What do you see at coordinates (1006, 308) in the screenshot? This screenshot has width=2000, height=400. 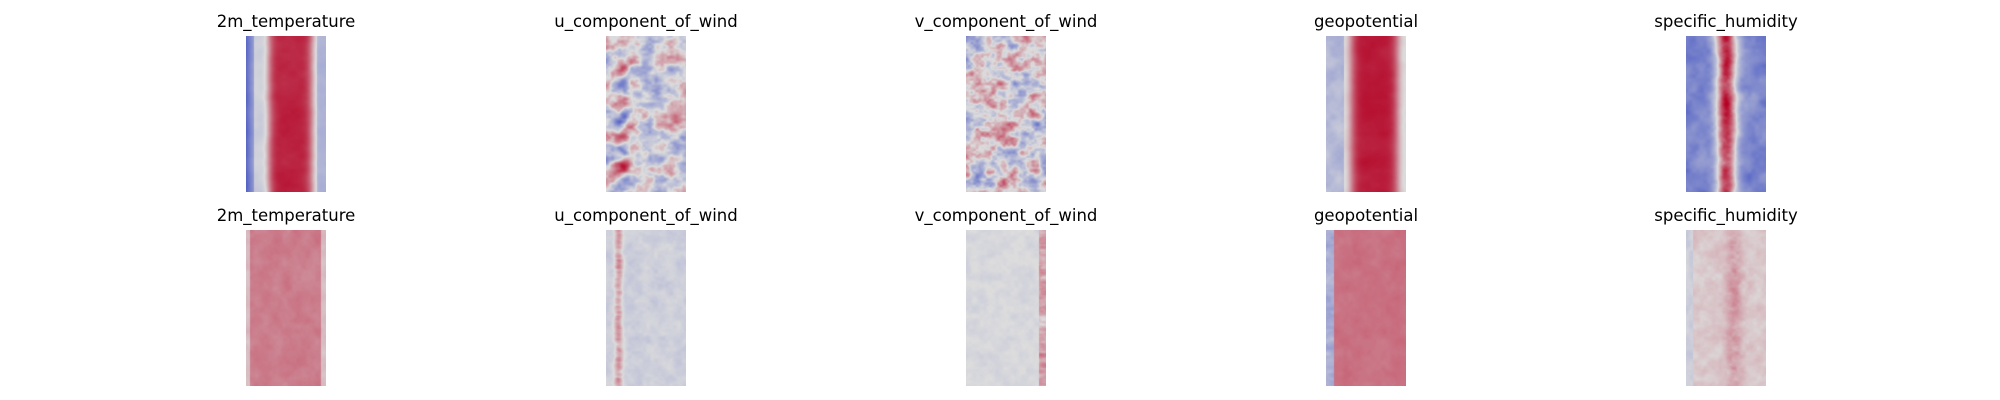 I see `heatmap-v-wind-bottom` at bounding box center [1006, 308].